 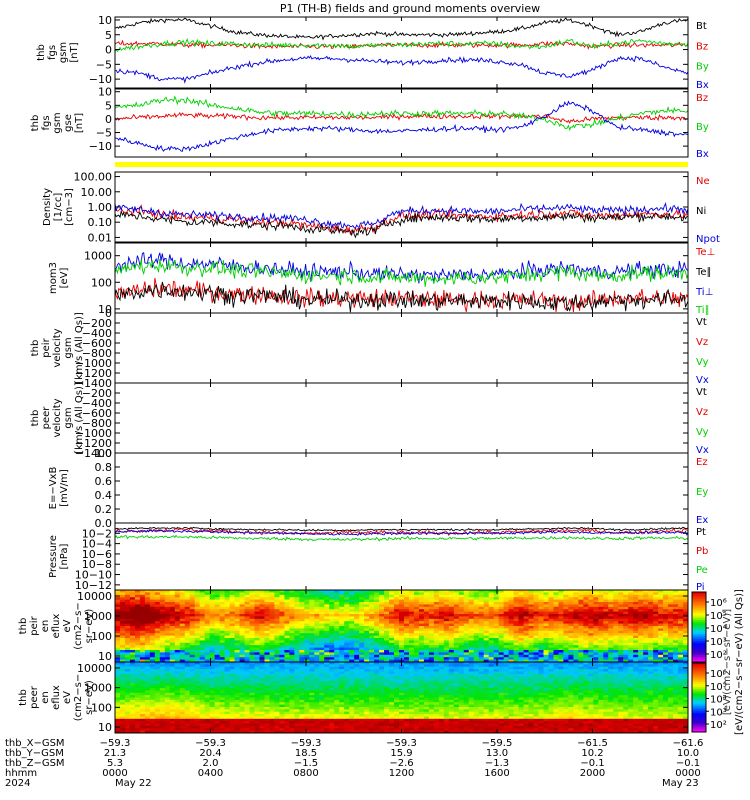 I want to click on colorbar-tick-label: 10², so click(x=718, y=725).